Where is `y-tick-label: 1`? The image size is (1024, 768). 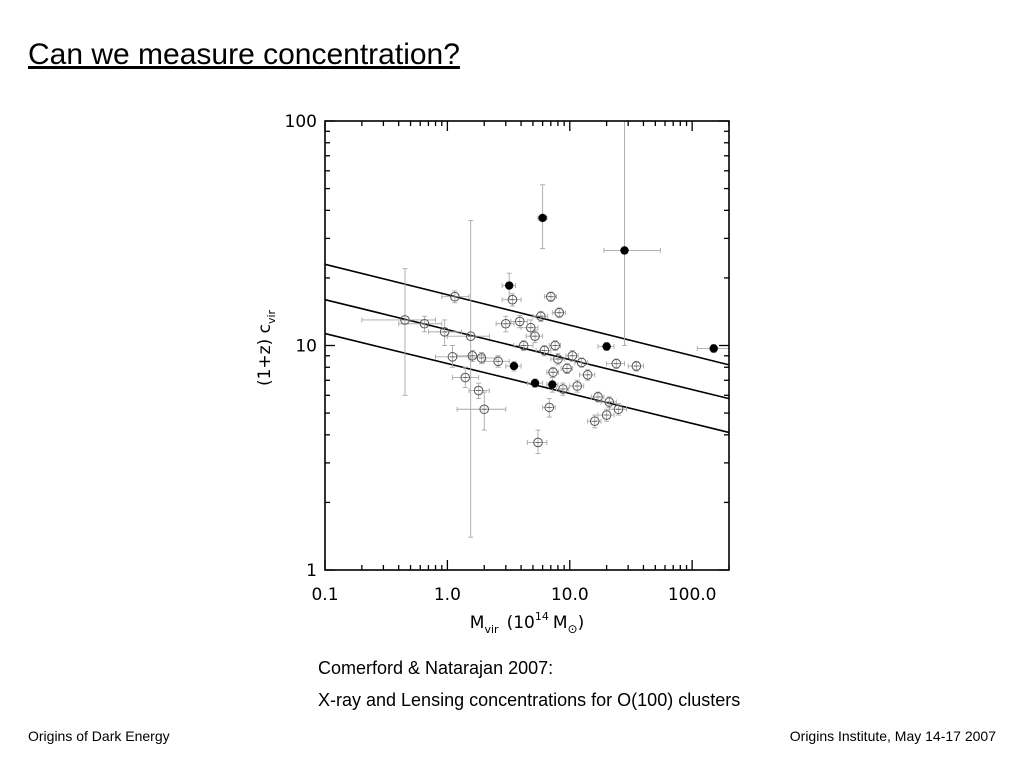
y-tick-label: 1 is located at coordinates (311, 571).